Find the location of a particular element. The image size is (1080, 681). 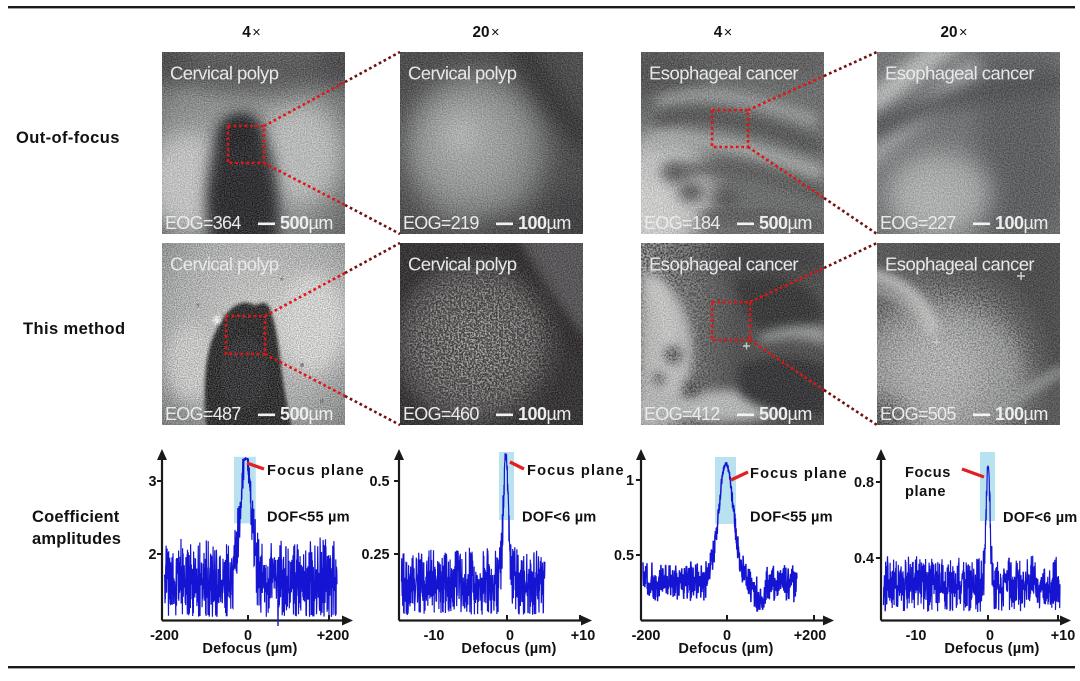

svg-text: 0.8 is located at coordinates (864, 483).